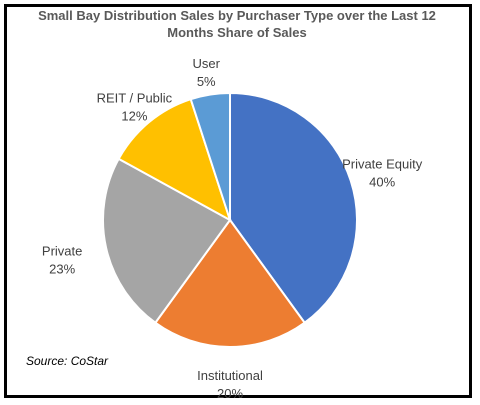 This screenshot has height=405, width=480. Describe the element at coordinates (135, 97) in the screenshot. I see `slice-label-reit-public: REIT / Public` at that location.